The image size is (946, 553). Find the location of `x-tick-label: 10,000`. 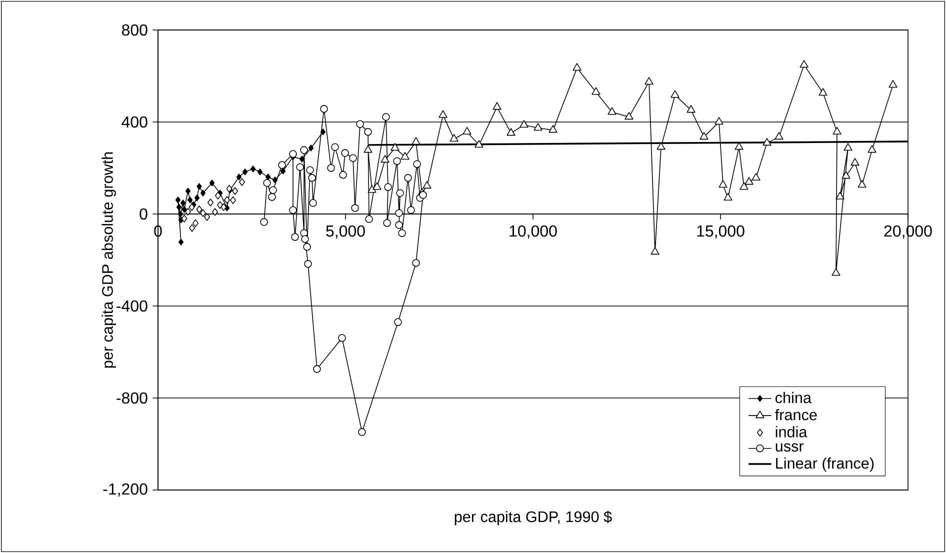

x-tick-label: 10,000 is located at coordinates (533, 232).